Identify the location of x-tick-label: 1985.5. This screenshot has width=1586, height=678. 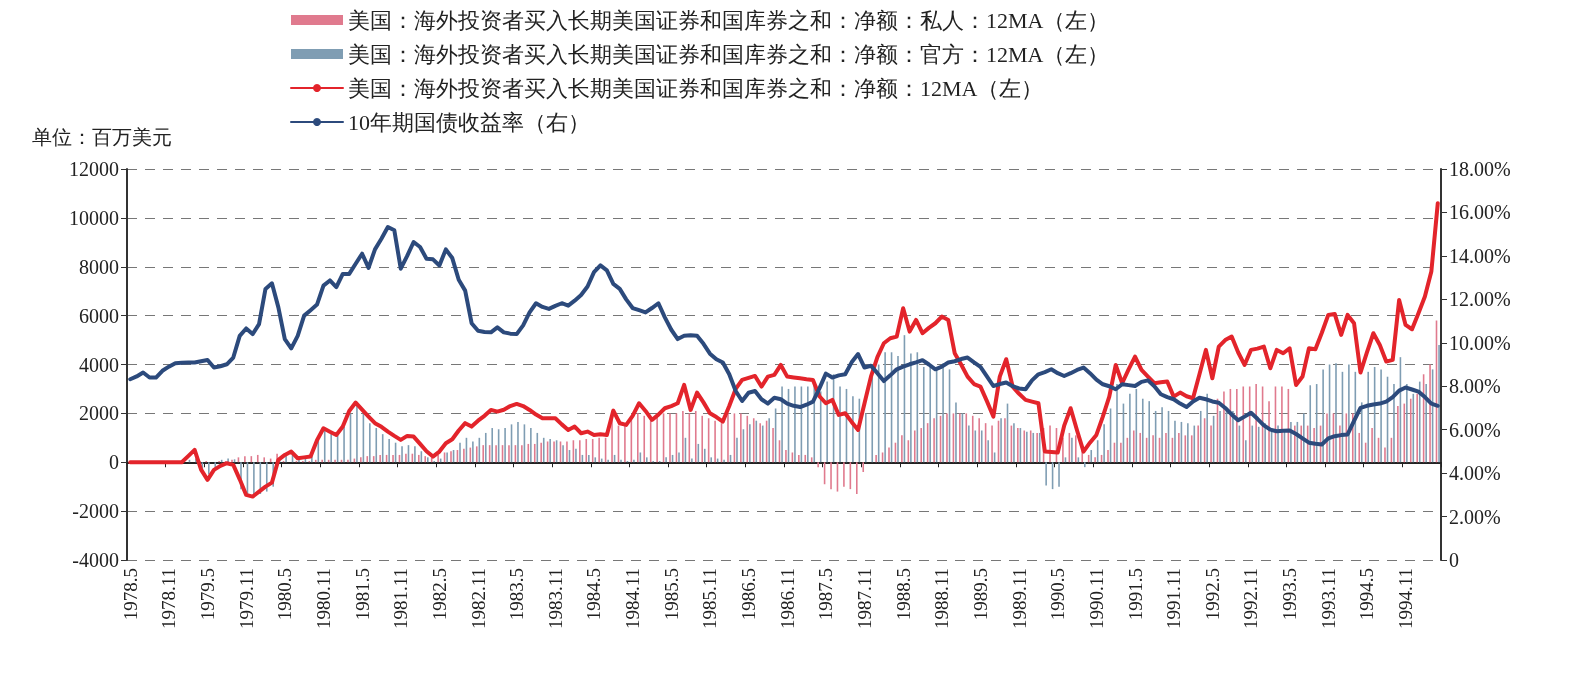
(671, 594).